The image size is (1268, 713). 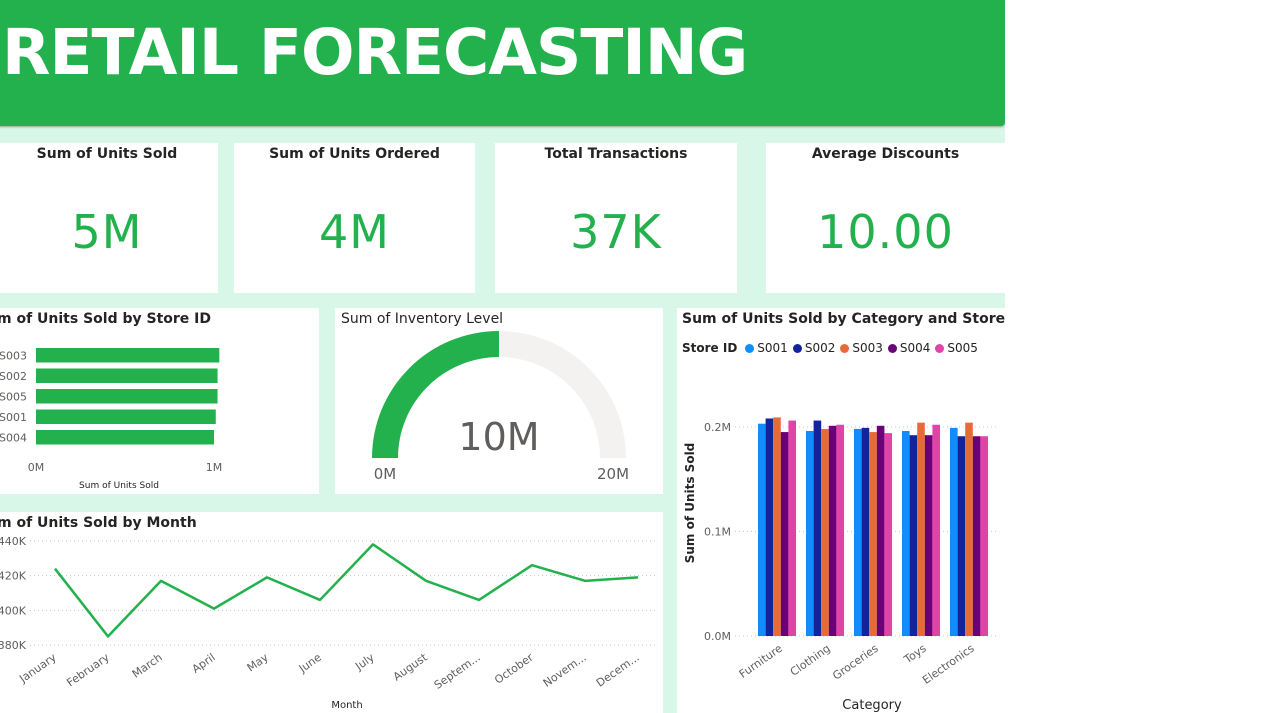 I want to click on y-tick-label: 380K, so click(x=13, y=645).